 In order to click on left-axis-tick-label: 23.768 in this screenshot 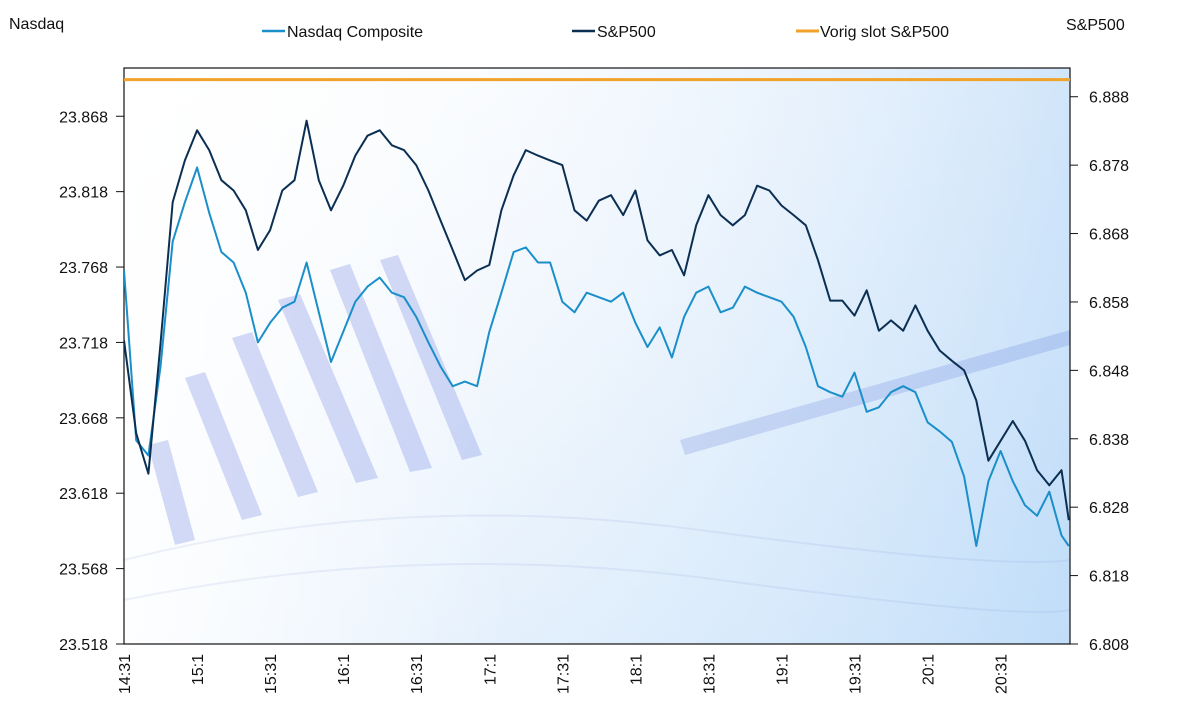, I will do `click(83, 268)`.